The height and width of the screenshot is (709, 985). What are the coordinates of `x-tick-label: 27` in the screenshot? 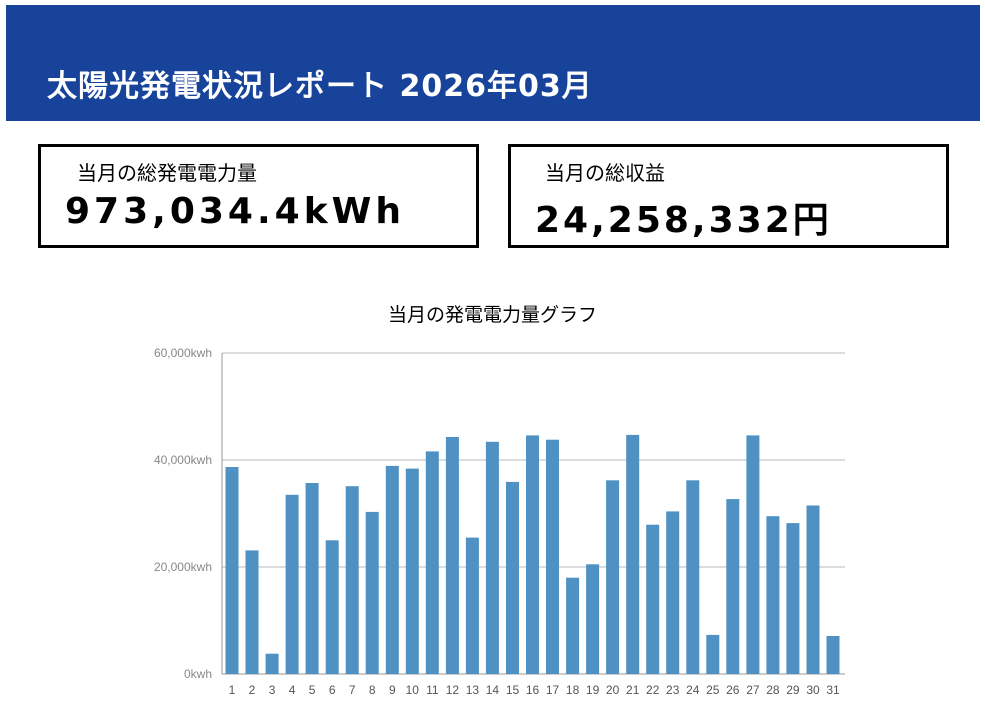 It's located at (753, 690).